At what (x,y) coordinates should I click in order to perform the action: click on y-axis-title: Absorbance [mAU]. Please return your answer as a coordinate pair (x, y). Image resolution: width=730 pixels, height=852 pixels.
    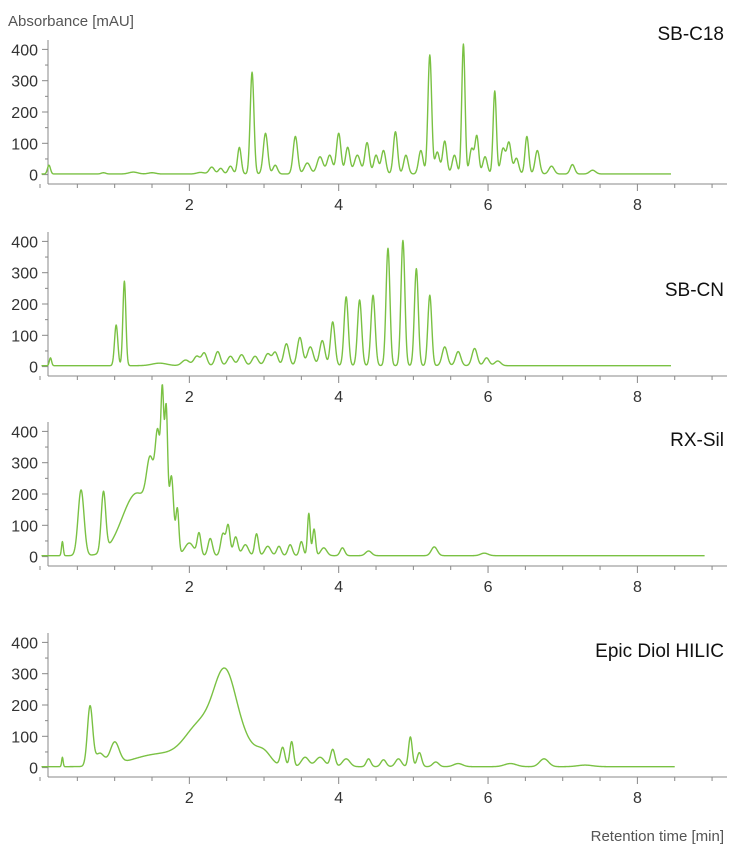
    Looking at the image, I should click on (71, 21).